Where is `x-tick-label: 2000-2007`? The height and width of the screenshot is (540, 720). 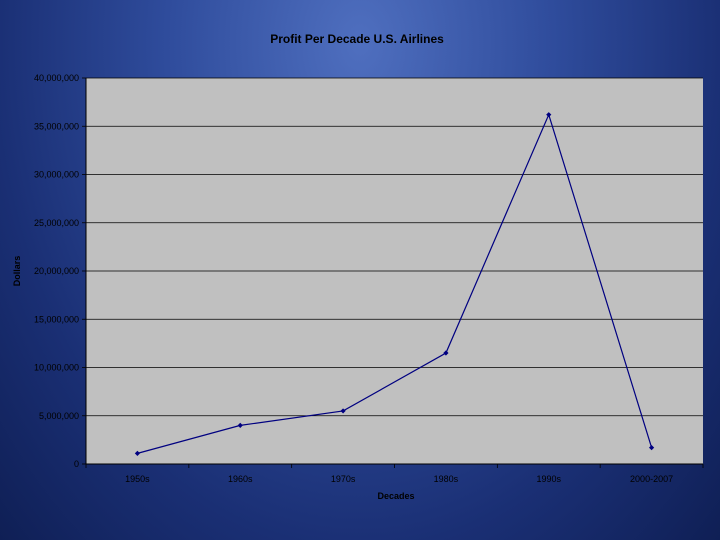
x-tick-label: 2000-2007 is located at coordinates (651, 479).